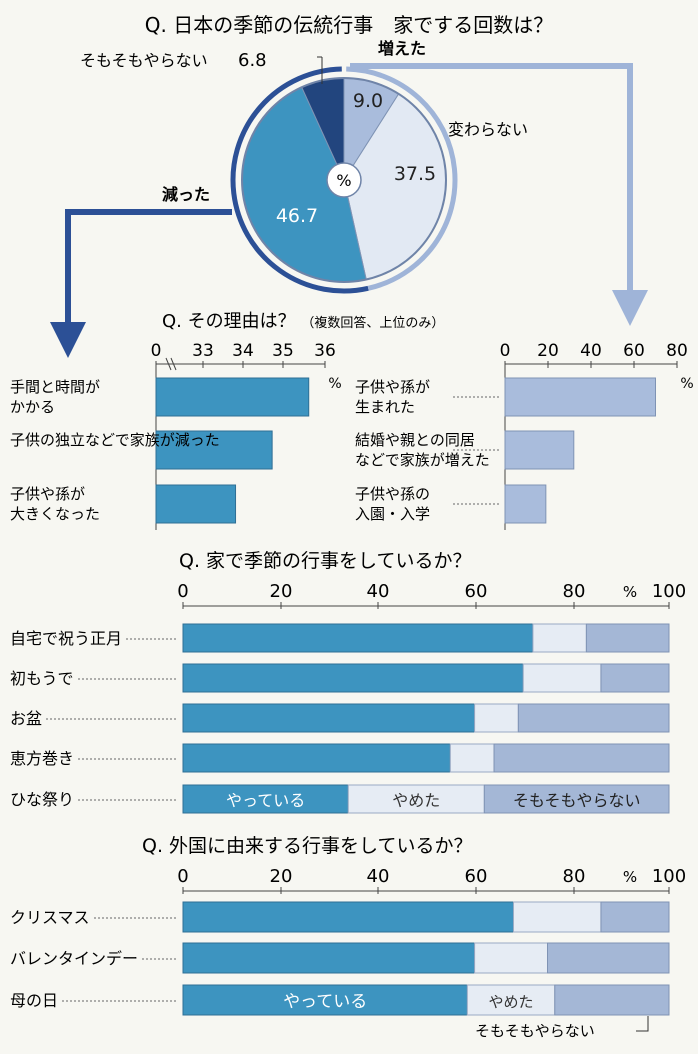 This screenshot has width=698, height=1054. Describe the element at coordinates (297, 216) in the screenshot. I see `pie-value-3: 46.7` at that location.